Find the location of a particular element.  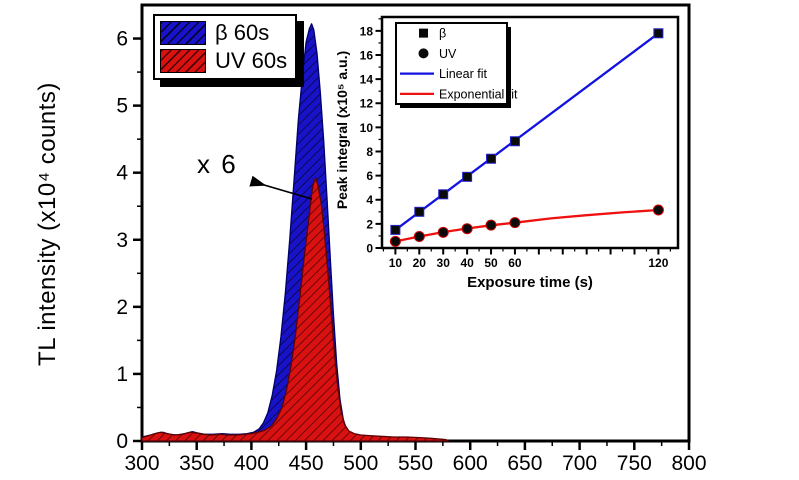

main-x-tick-label: 400 is located at coordinates (251, 463).